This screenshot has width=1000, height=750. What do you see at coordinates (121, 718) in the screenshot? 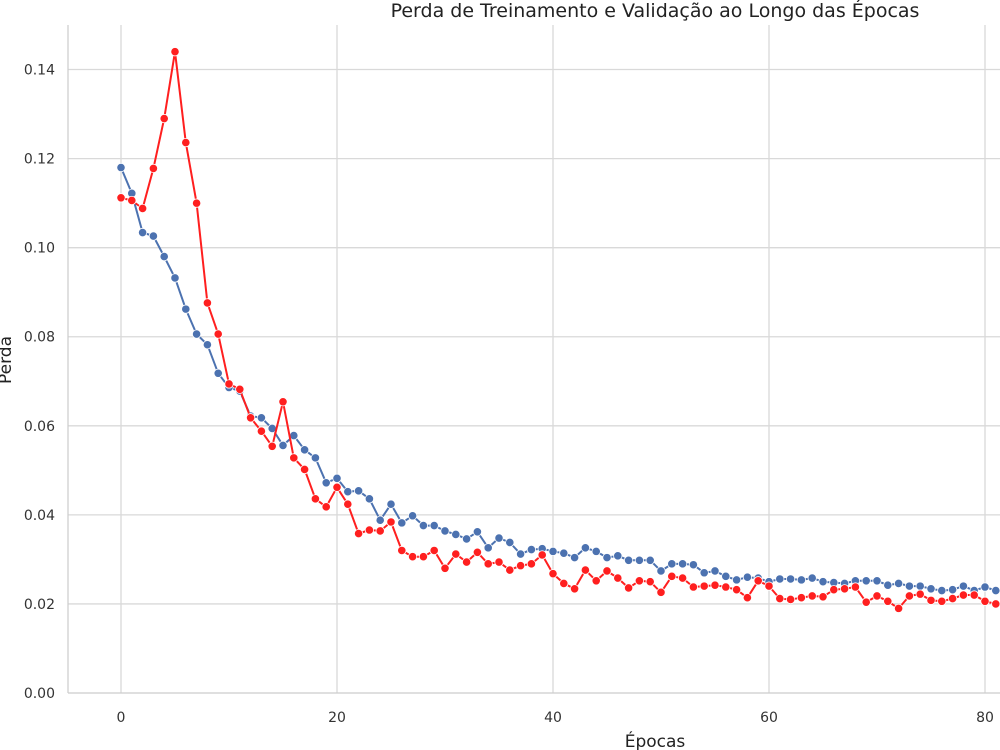
I see `x-tick-label: 0` at bounding box center [121, 718].